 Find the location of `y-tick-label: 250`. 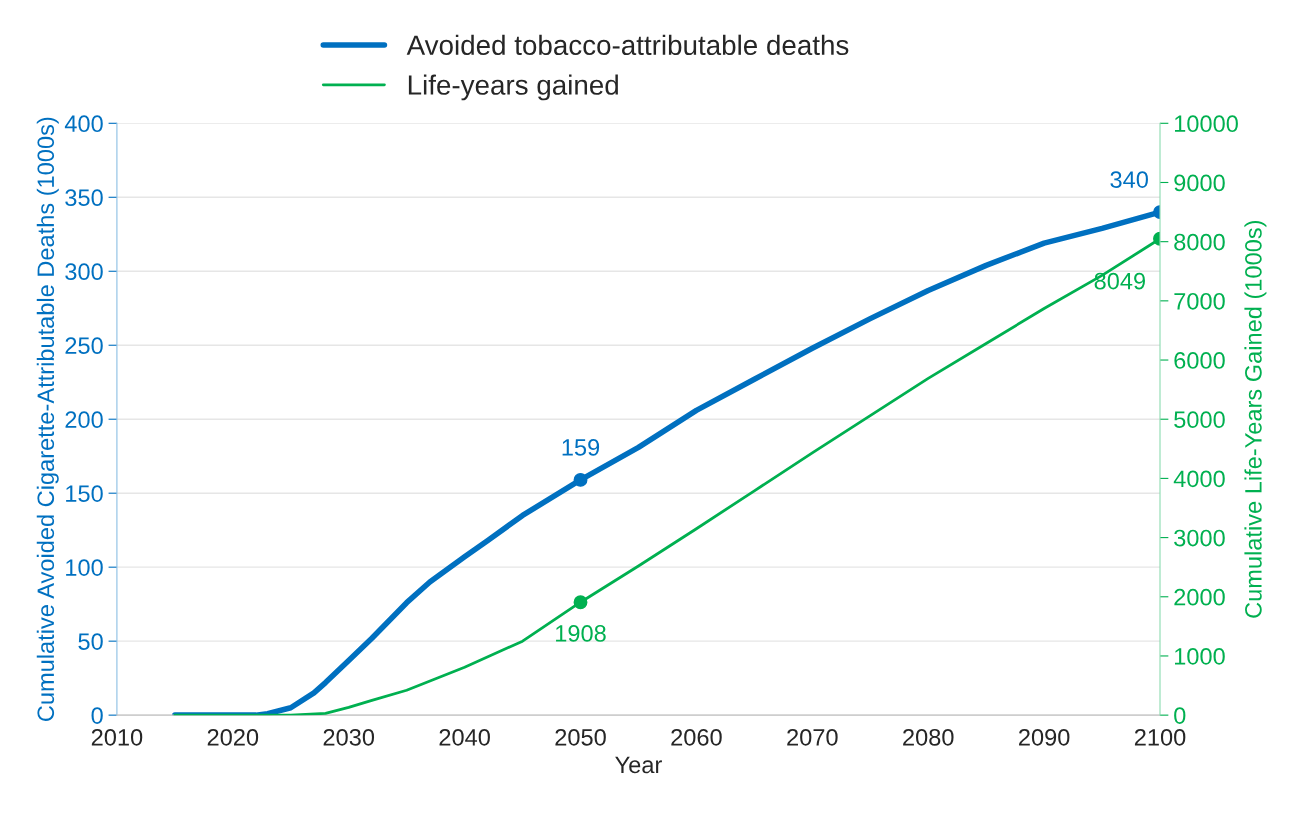

y-tick-label: 250 is located at coordinates (84, 346).